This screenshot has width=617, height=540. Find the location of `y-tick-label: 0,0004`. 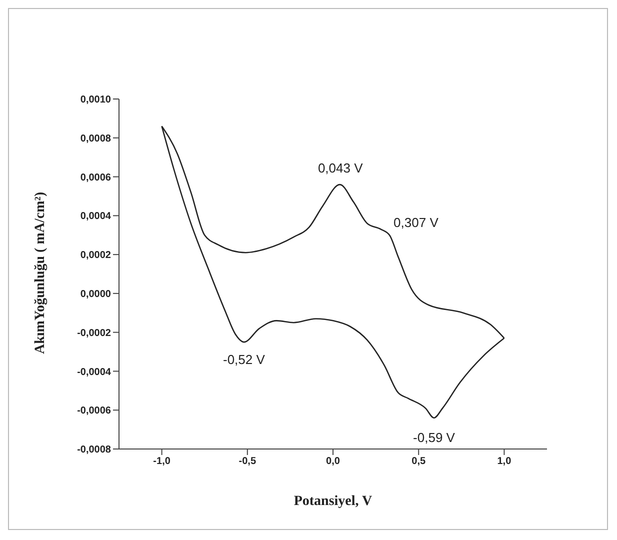

y-tick-label: 0,0004 is located at coordinates (96, 216).